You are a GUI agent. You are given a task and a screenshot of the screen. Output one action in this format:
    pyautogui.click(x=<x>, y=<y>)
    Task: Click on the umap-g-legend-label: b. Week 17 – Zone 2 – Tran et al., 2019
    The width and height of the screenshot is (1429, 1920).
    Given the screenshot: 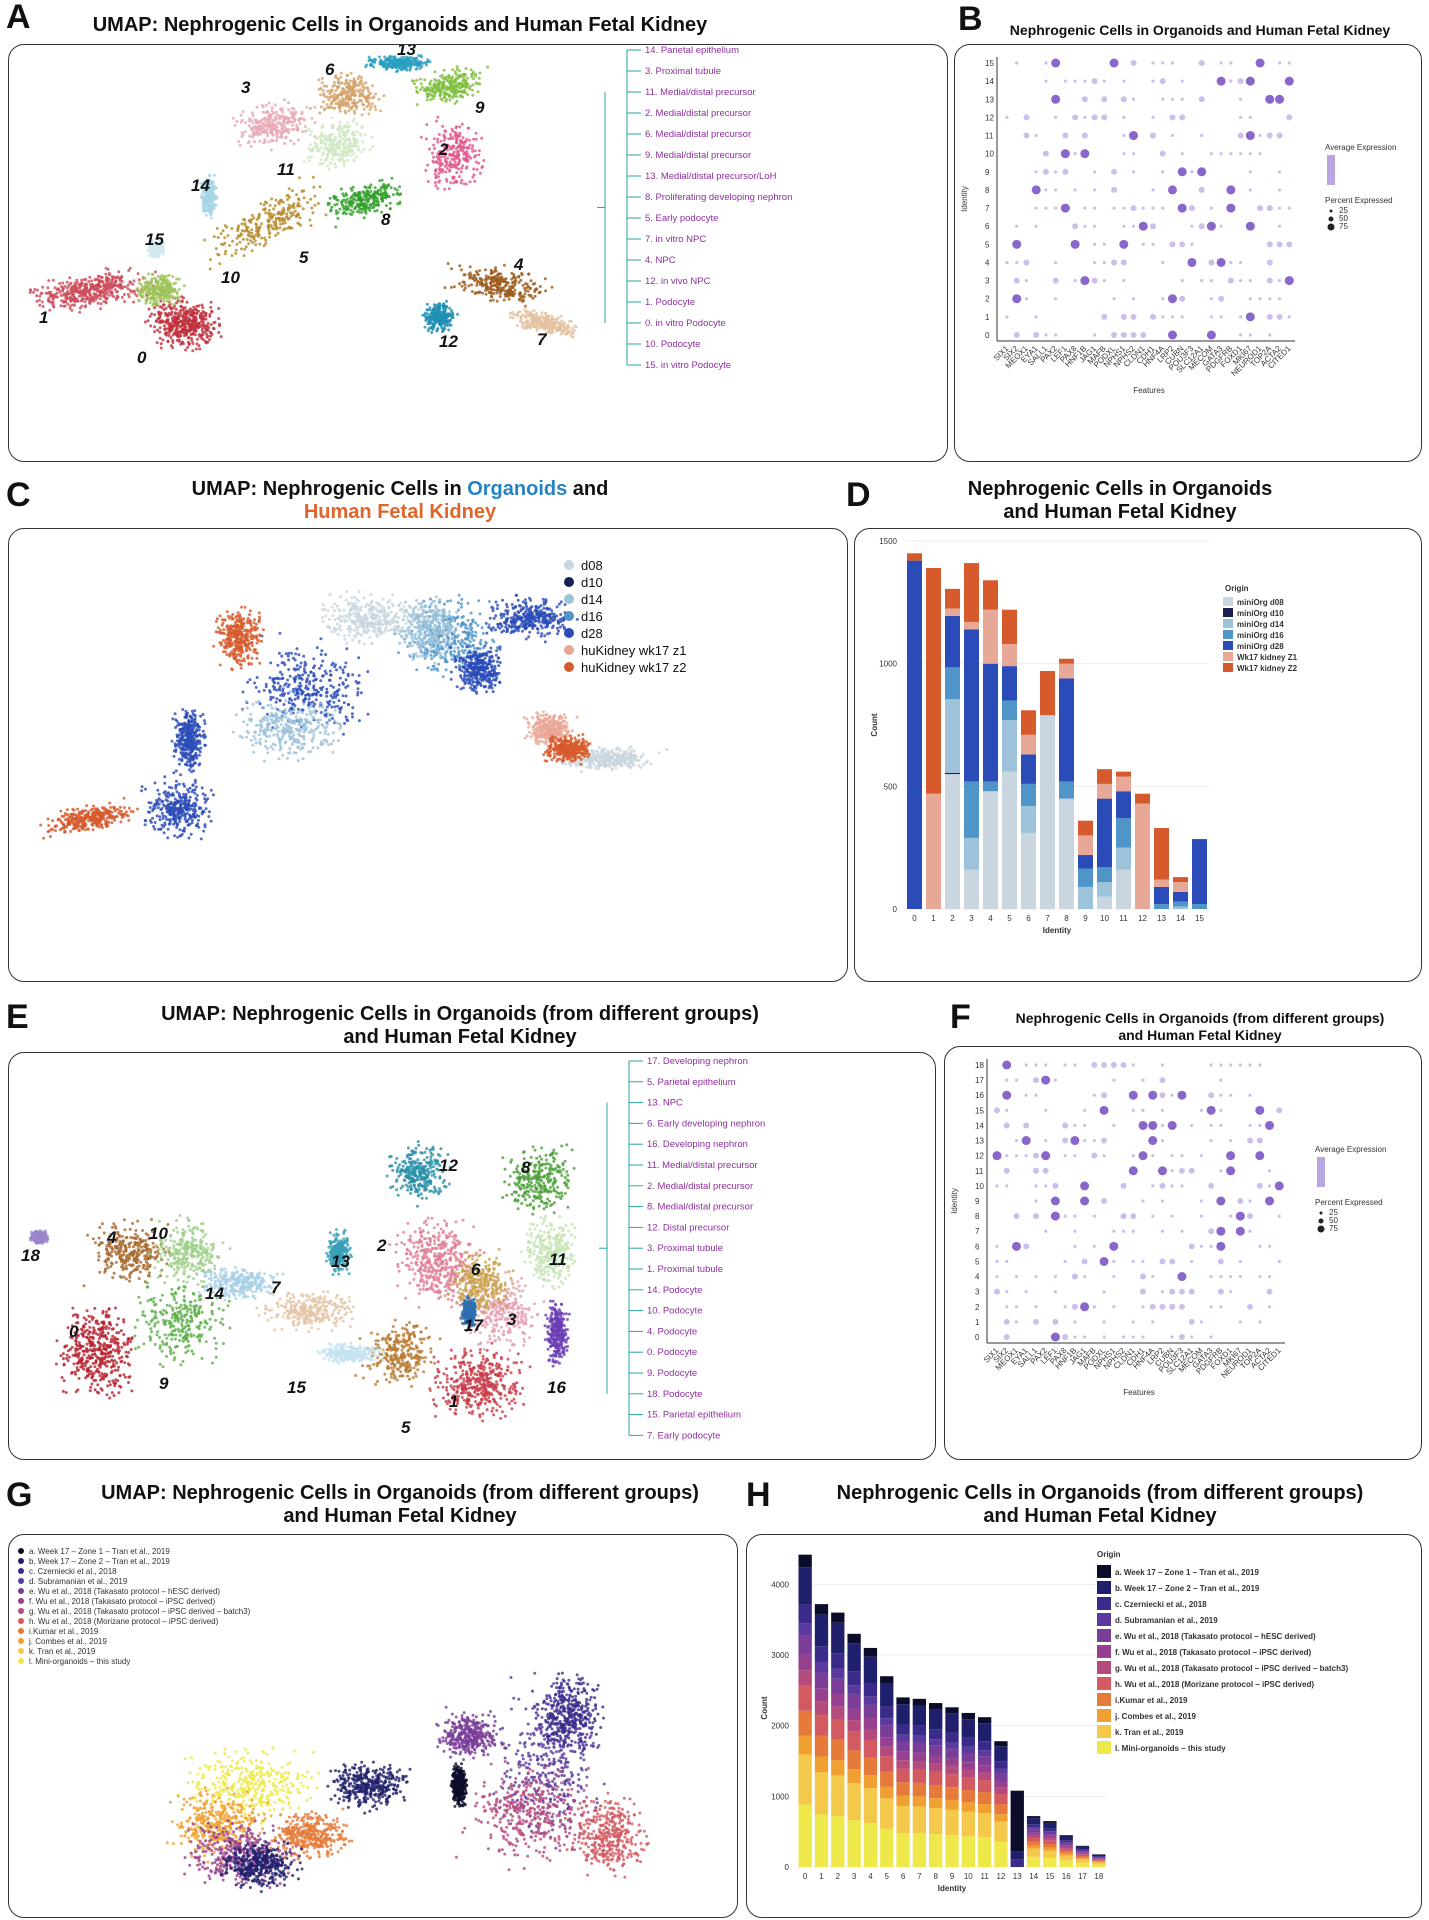 What is the action you would take?
    pyautogui.click(x=99, y=1561)
    